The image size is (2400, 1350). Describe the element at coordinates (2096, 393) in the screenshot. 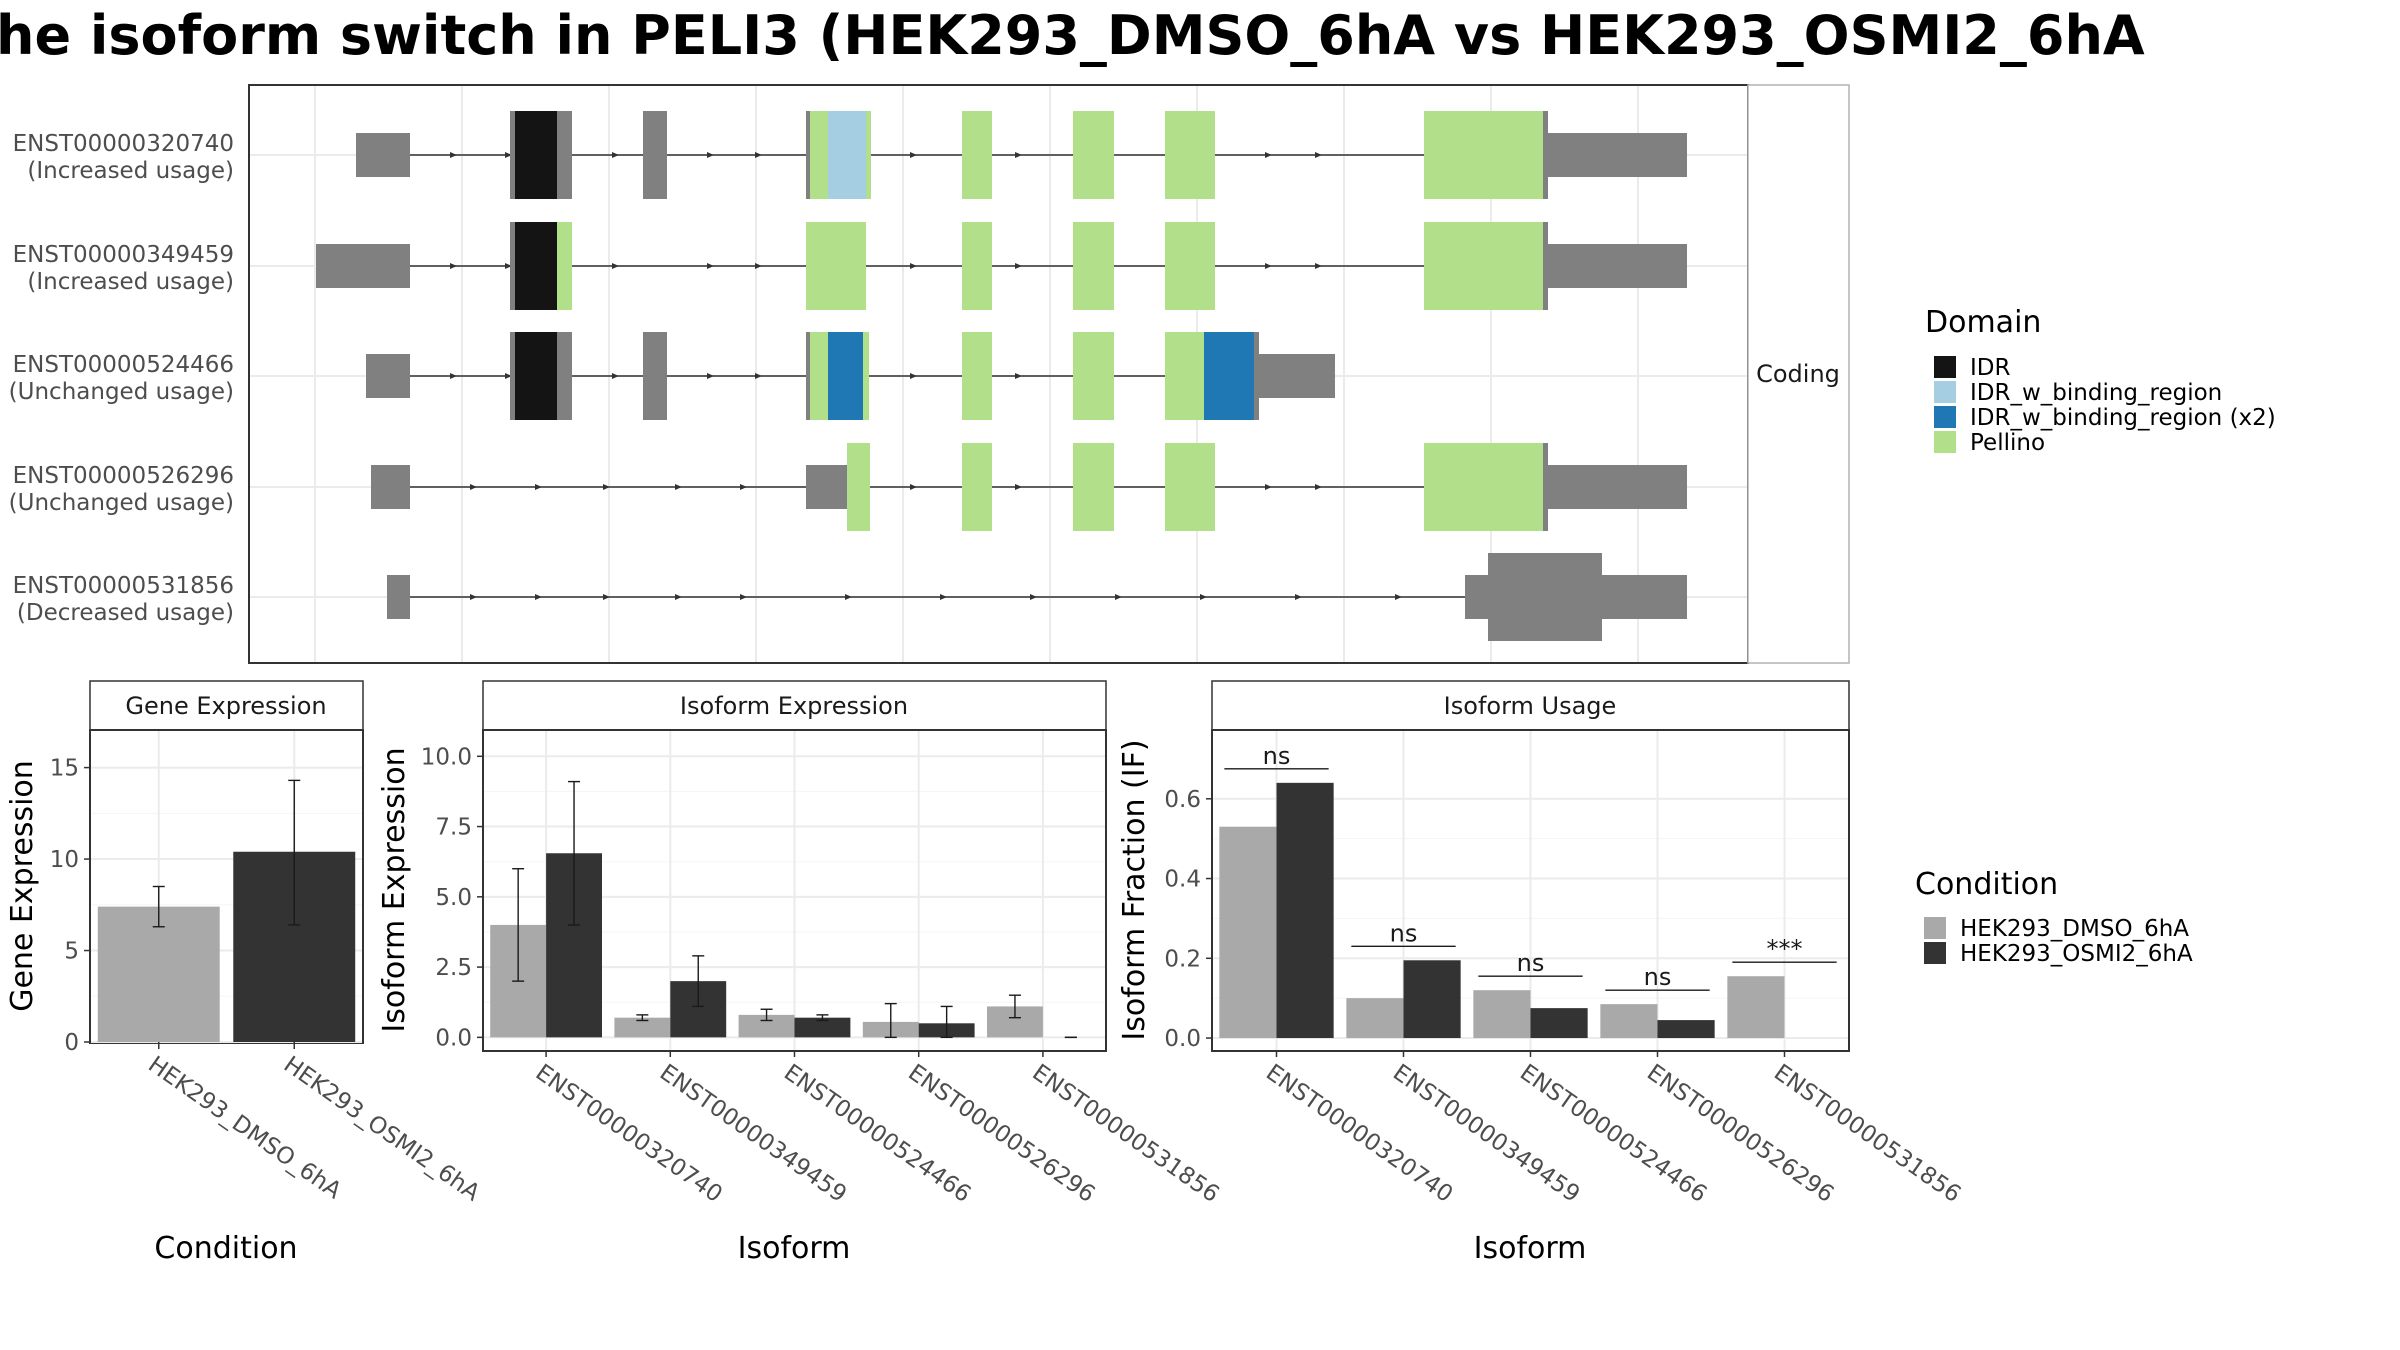

I see `domain-legend-label: IDR_w_binding_region` at that location.